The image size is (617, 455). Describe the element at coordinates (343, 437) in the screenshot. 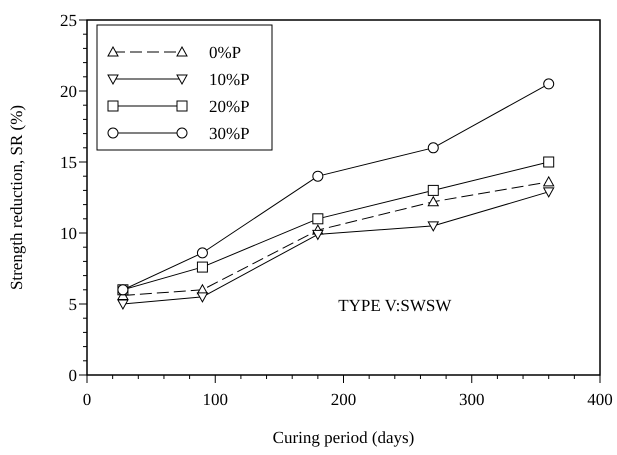

I see `x-axis-title: Curing period (days)` at that location.